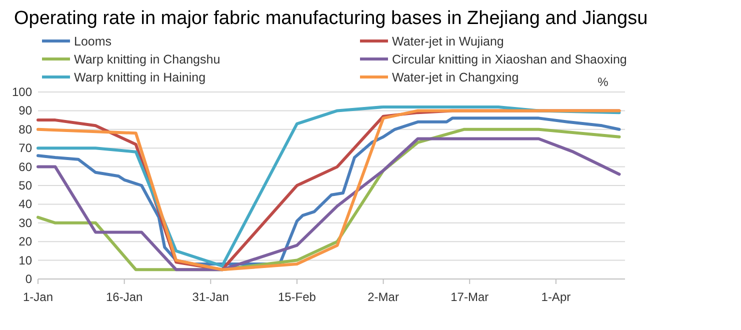 Image resolution: width=741 pixels, height=330 pixels. I want to click on x-tick-label: 15-Feb, so click(297, 297).